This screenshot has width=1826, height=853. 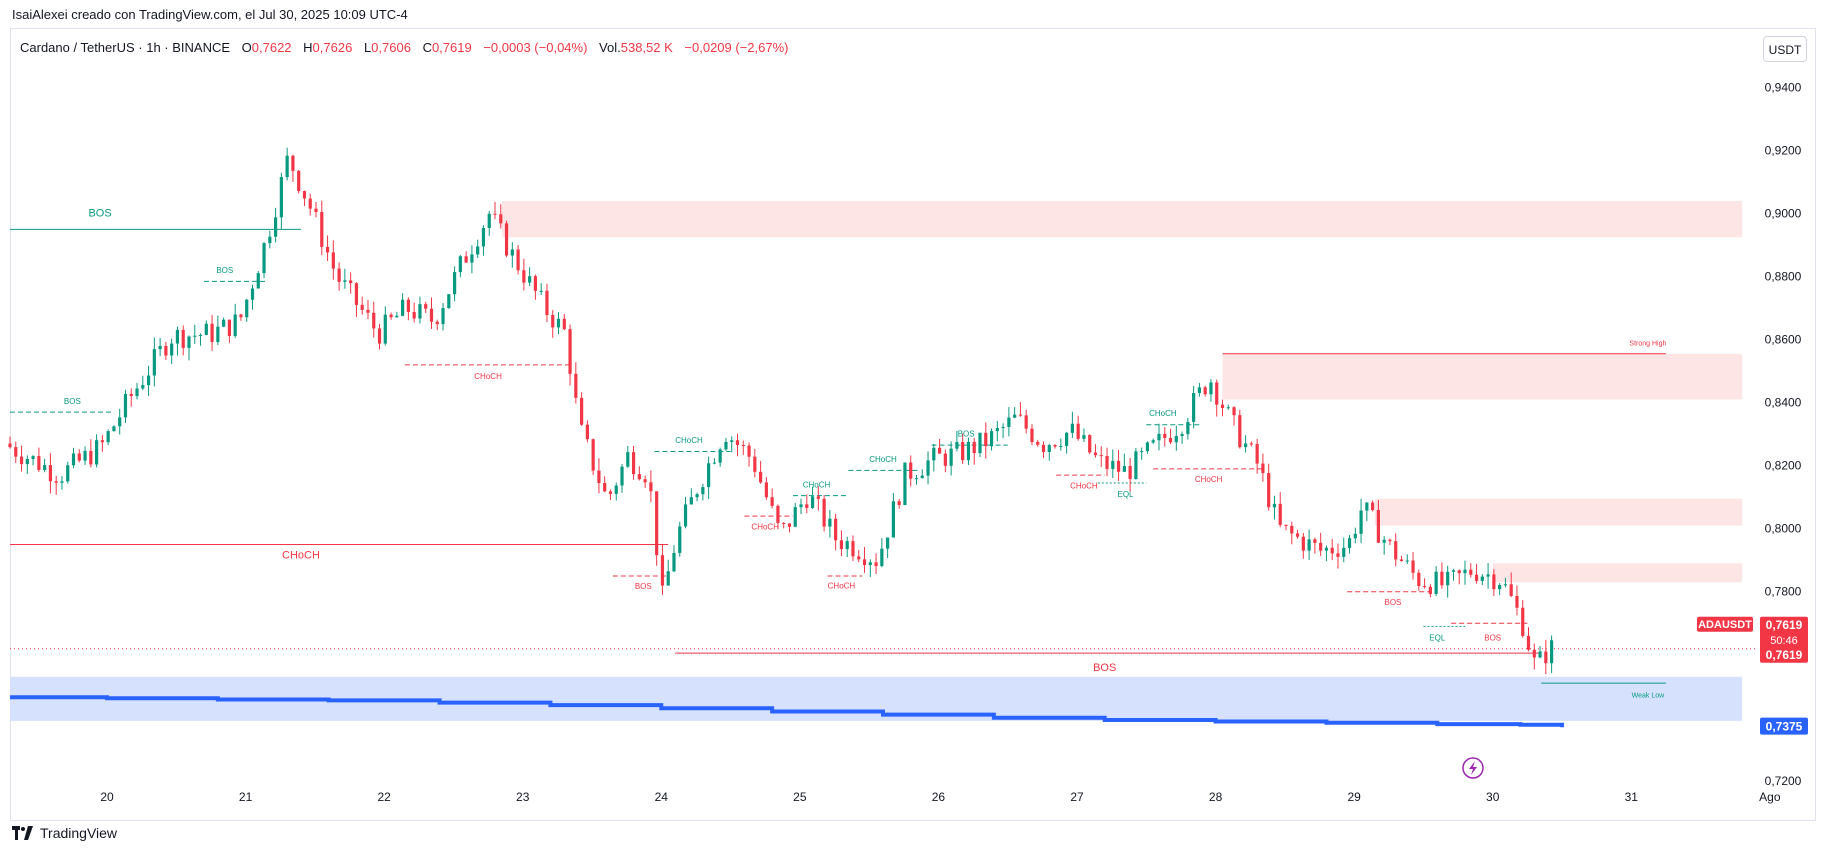 What do you see at coordinates (72, 401) in the screenshot?
I see `structure-label-2: BOS` at bounding box center [72, 401].